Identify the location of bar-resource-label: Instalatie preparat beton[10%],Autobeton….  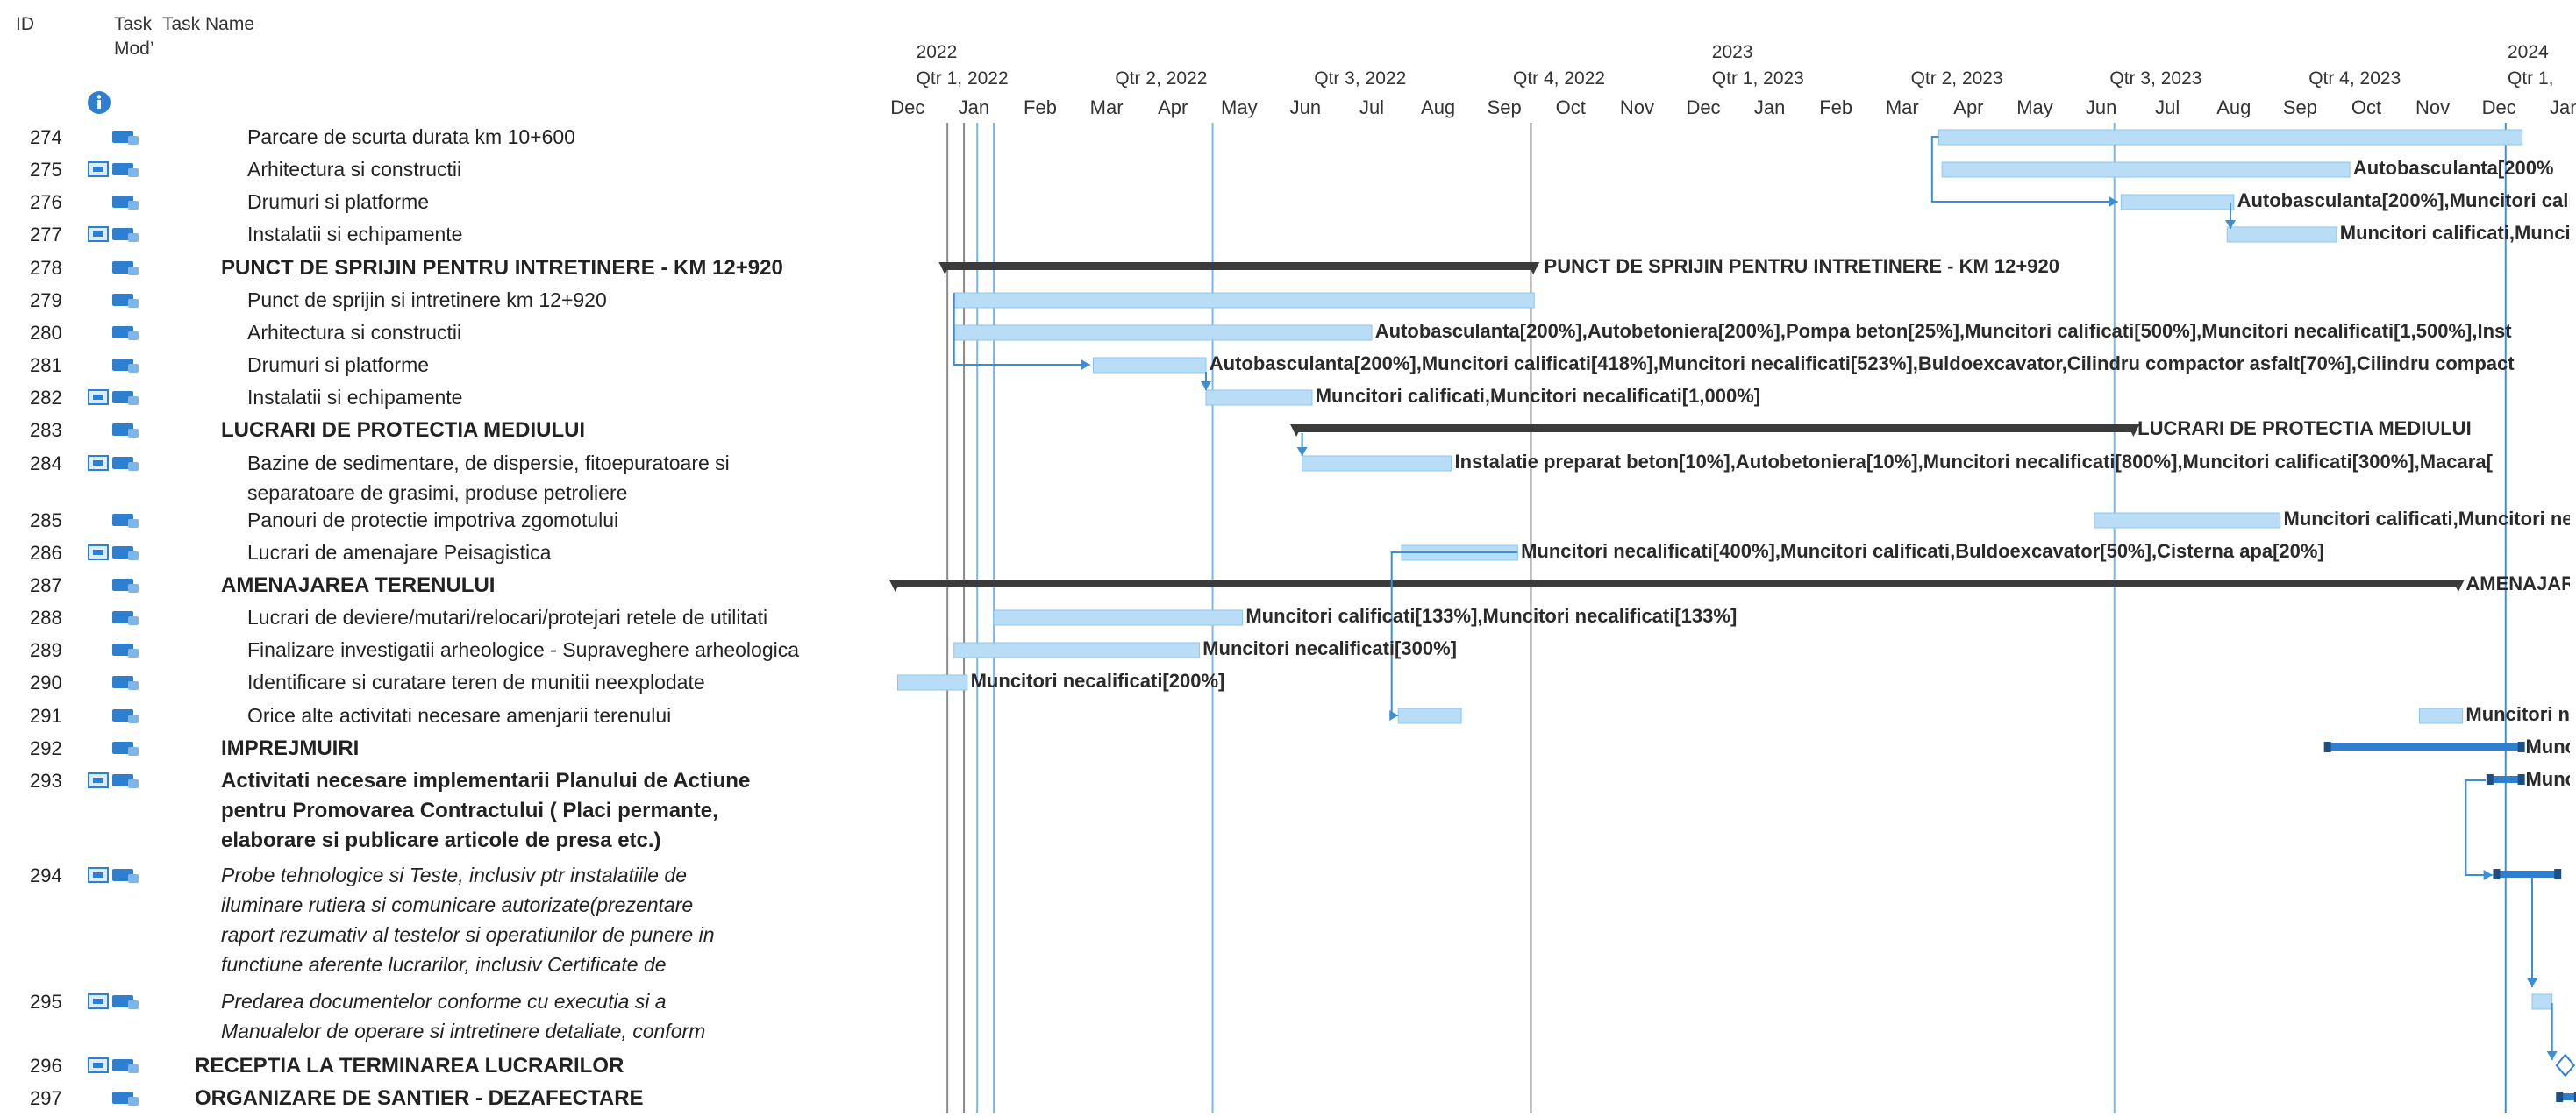
(1974, 462).